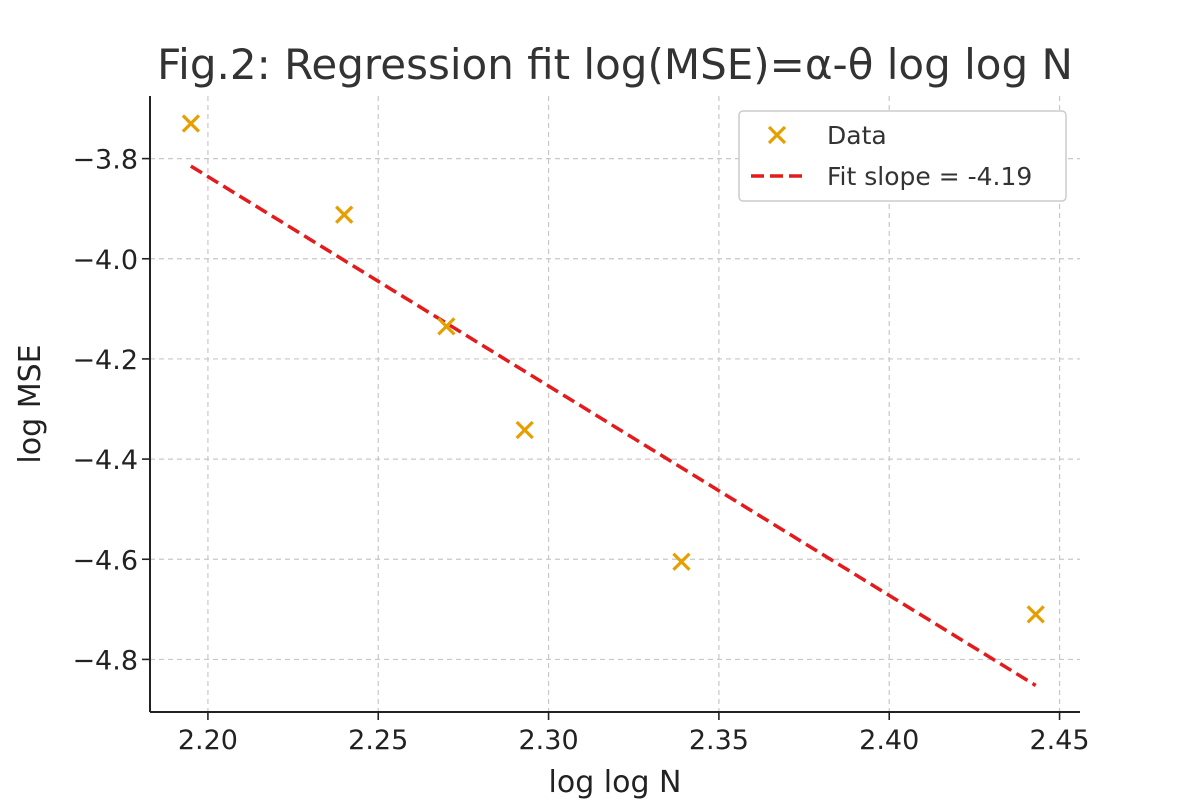 This screenshot has height=800, width=1200. What do you see at coordinates (549, 740) in the screenshot?
I see `x-tick-label: 2.30` at bounding box center [549, 740].